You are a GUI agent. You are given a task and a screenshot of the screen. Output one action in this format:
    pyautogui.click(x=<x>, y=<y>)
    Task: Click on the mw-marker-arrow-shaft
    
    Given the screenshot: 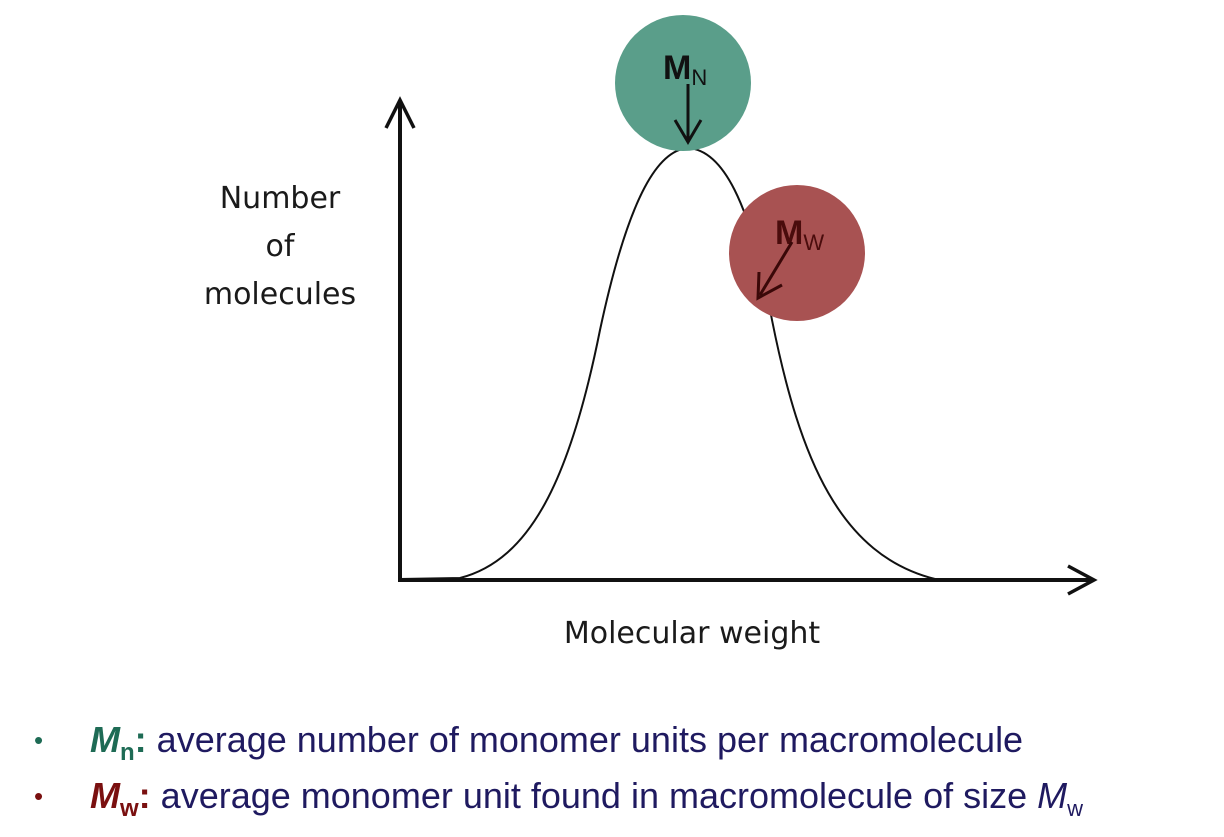 What is the action you would take?
    pyautogui.click(x=776, y=268)
    